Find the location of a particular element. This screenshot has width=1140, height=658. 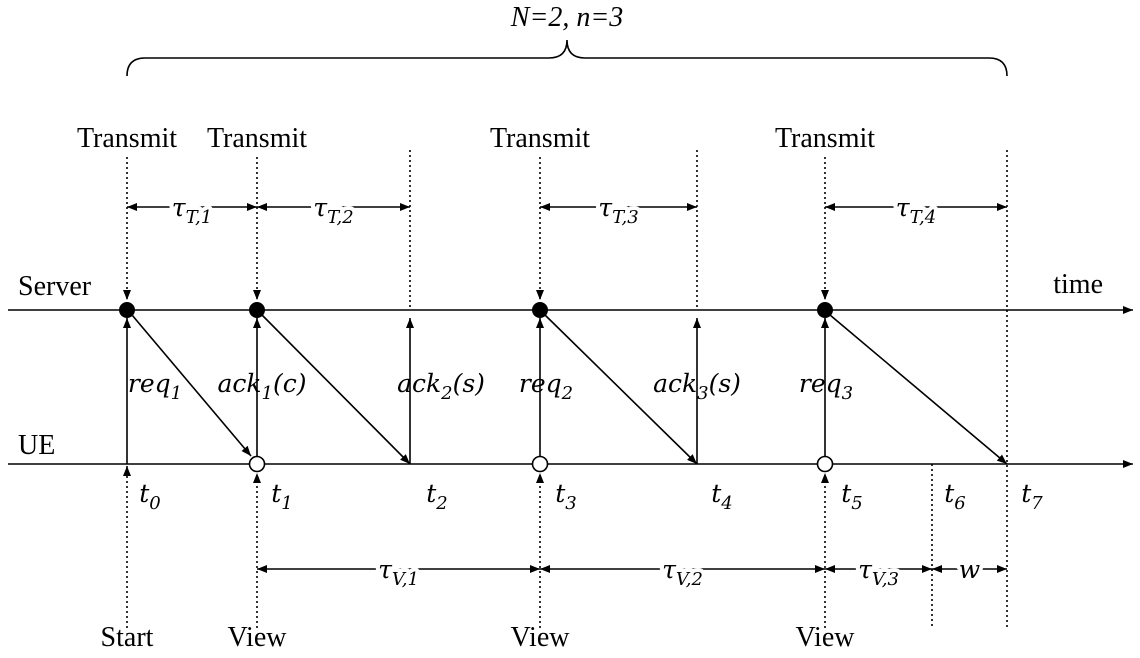

time-mark-label-sub: 1 is located at coordinates (286, 503).